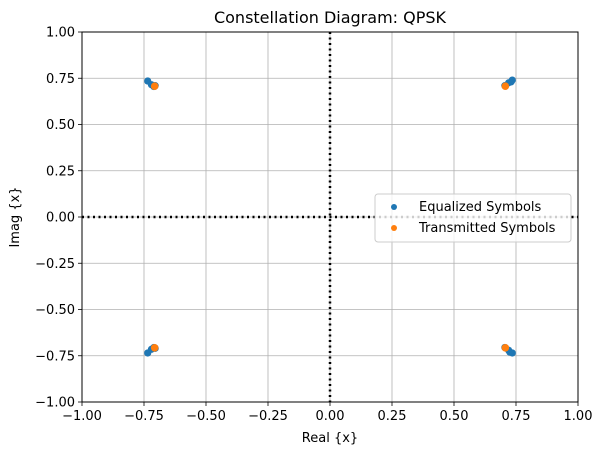  What do you see at coordinates (82, 416) in the screenshot?
I see `x-tick-label: −1.00` at bounding box center [82, 416].